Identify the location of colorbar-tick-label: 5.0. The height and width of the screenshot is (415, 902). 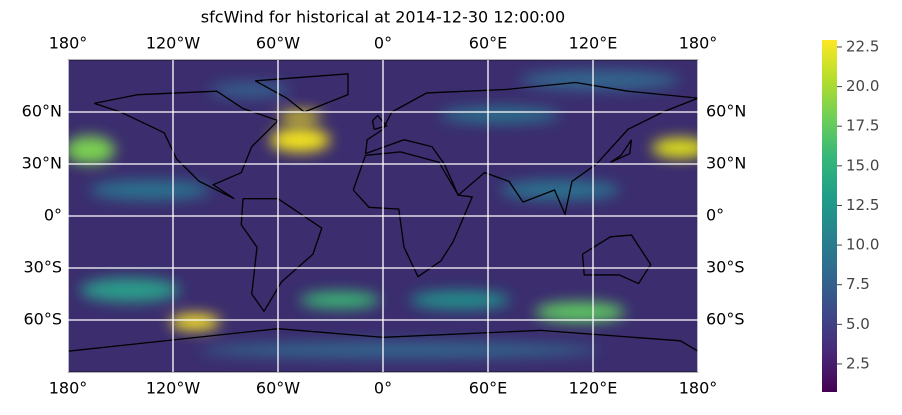
(858, 324).